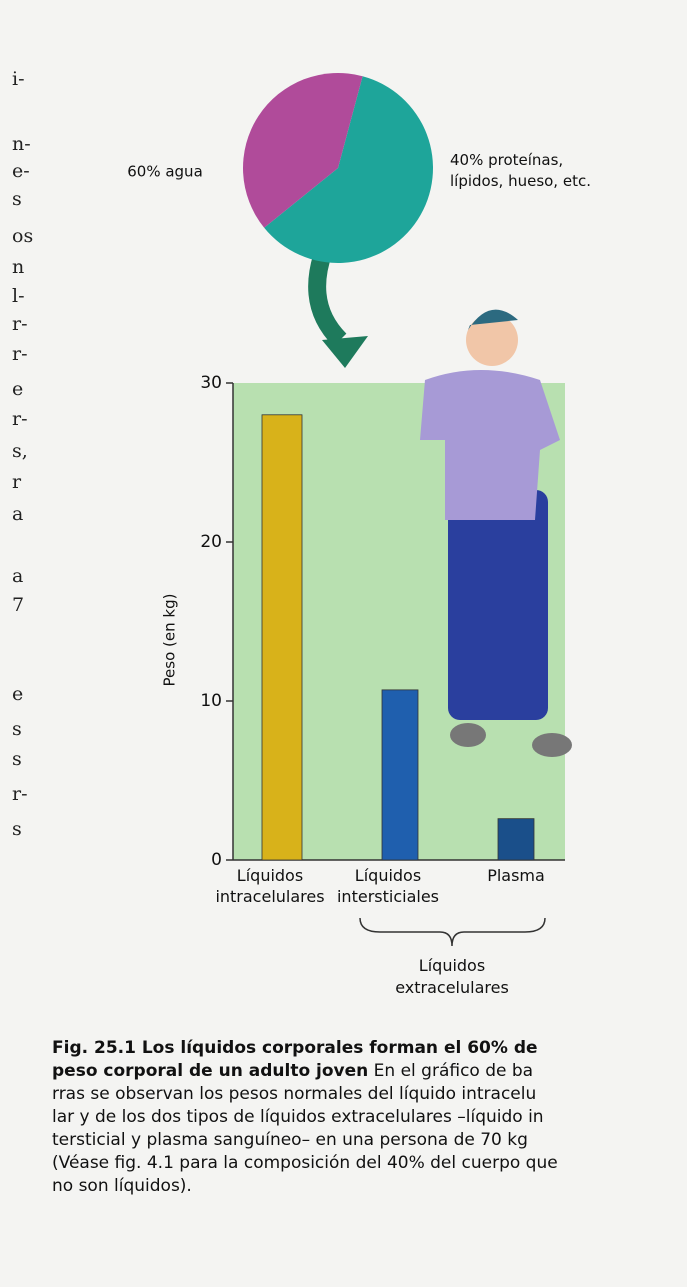 The width and height of the screenshot is (687, 1287). What do you see at coordinates (210, 1071) in the screenshot?
I see `caption-bold: peso corporal de un adulto joven` at bounding box center [210, 1071].